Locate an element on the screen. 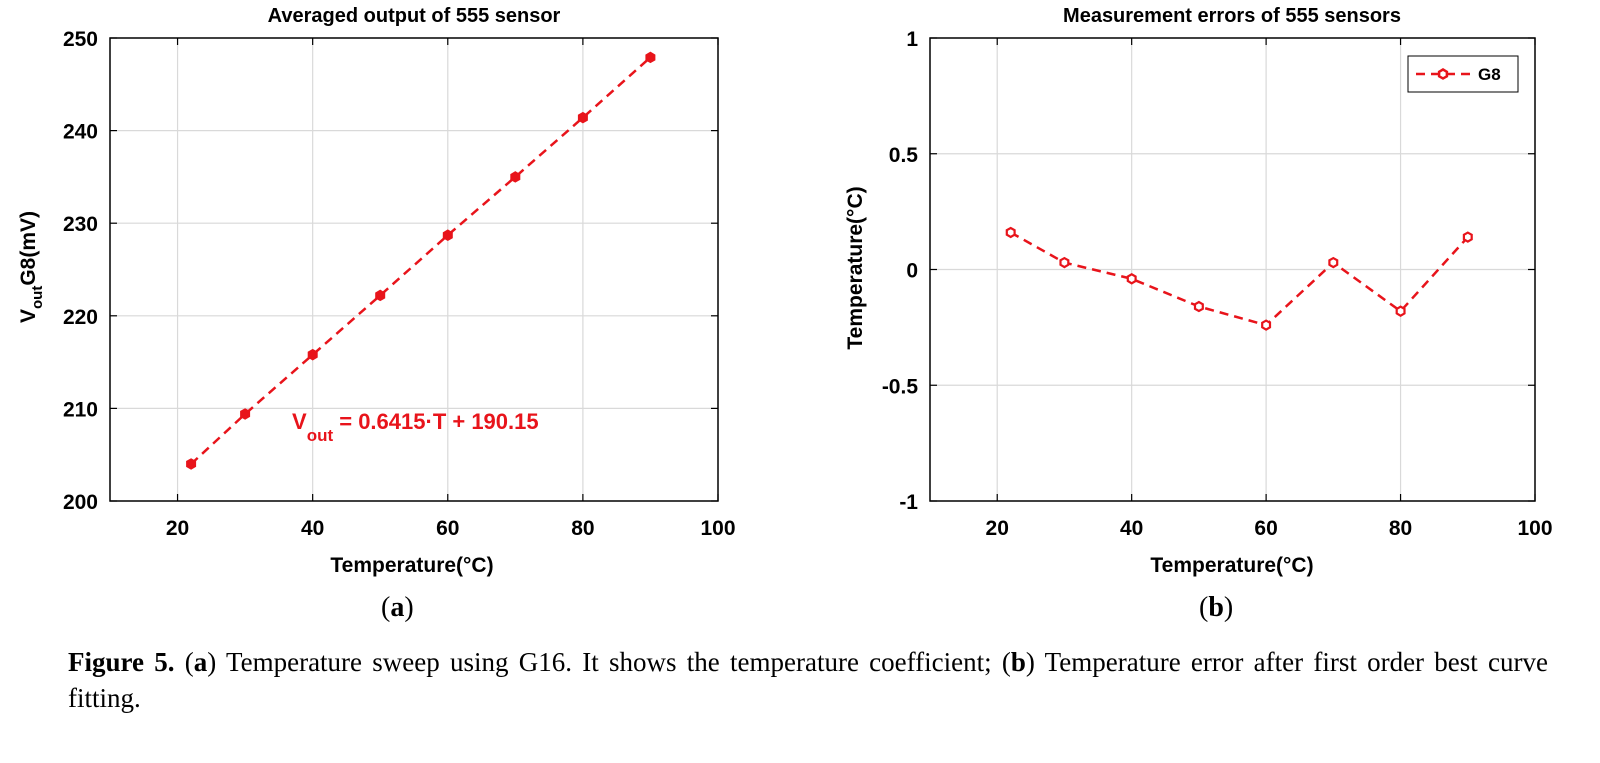 The width and height of the screenshot is (1600, 763). chart-b-ytick-label: 1 is located at coordinates (912, 39).